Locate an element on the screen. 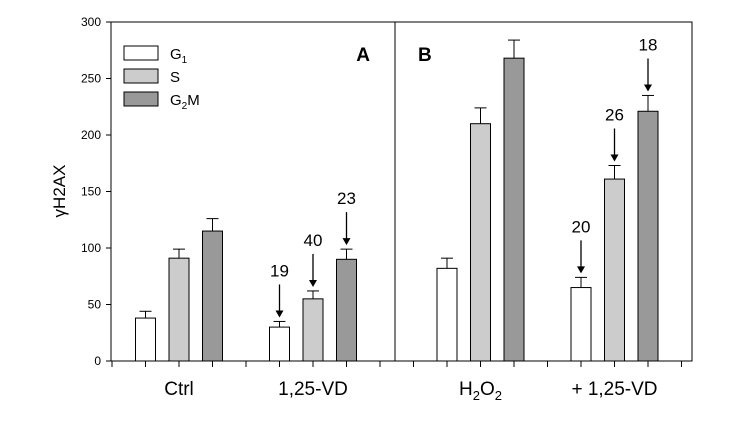 The width and height of the screenshot is (733, 431). y-tick-label: 0 is located at coordinates (97, 361).